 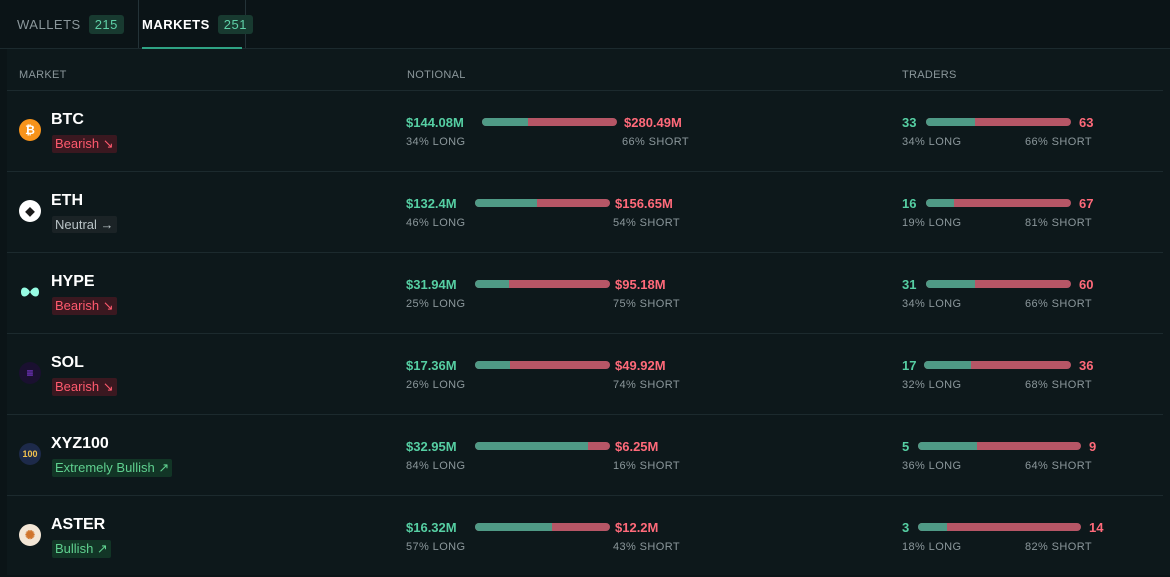 I want to click on market-symbol: SOL, so click(x=67, y=362).